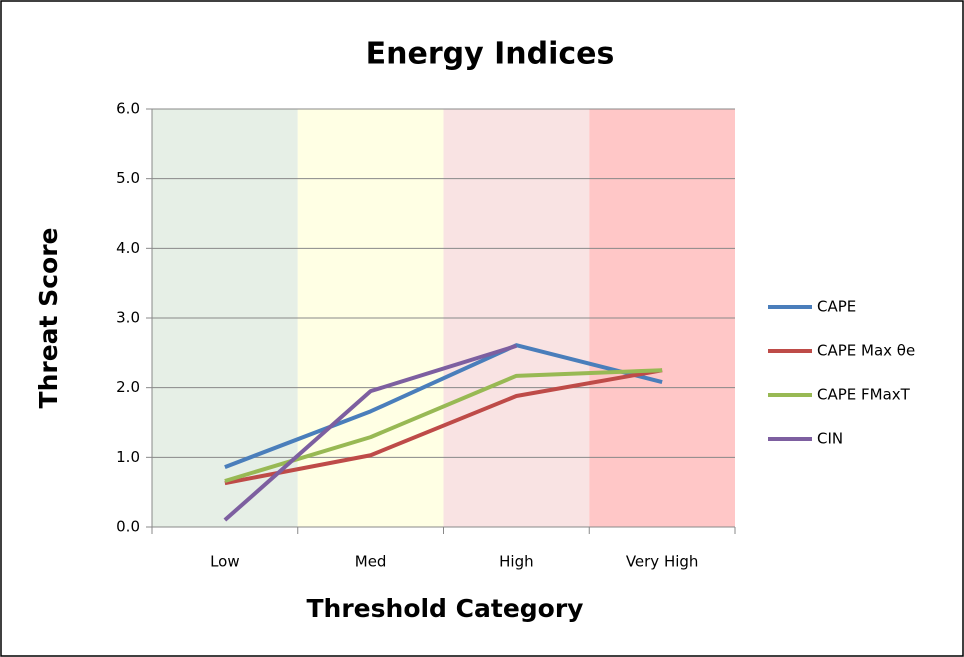 Image resolution: width=964 pixels, height=657 pixels. I want to click on x-tick-label: Med, so click(371, 562).